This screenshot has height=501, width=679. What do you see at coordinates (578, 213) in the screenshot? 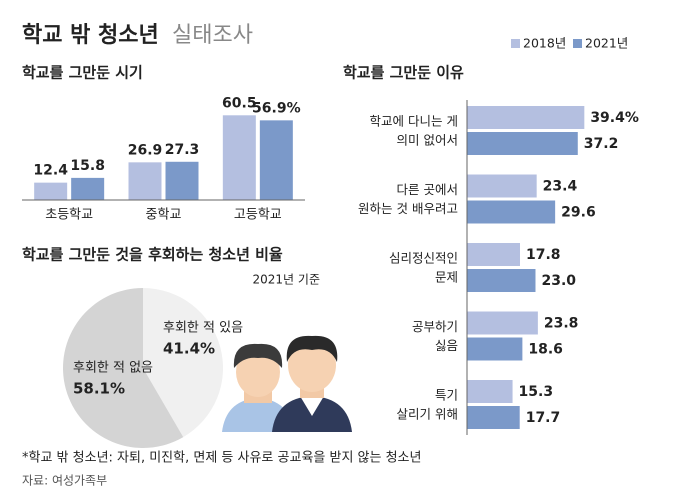
I see `value-label: 29.6` at bounding box center [578, 213].